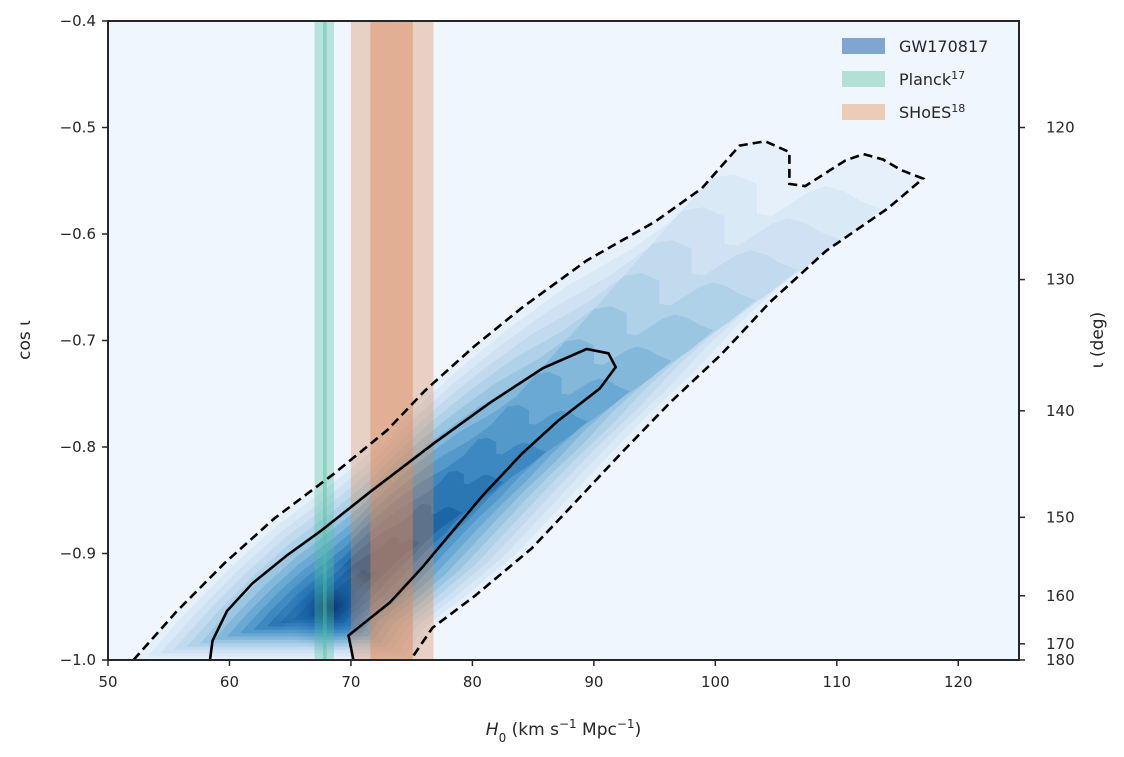 The width and height of the screenshot is (1124, 757). I want to click on x-axis-ticks: 50 60 70 80 90 100 110 120, so click(535, 675).